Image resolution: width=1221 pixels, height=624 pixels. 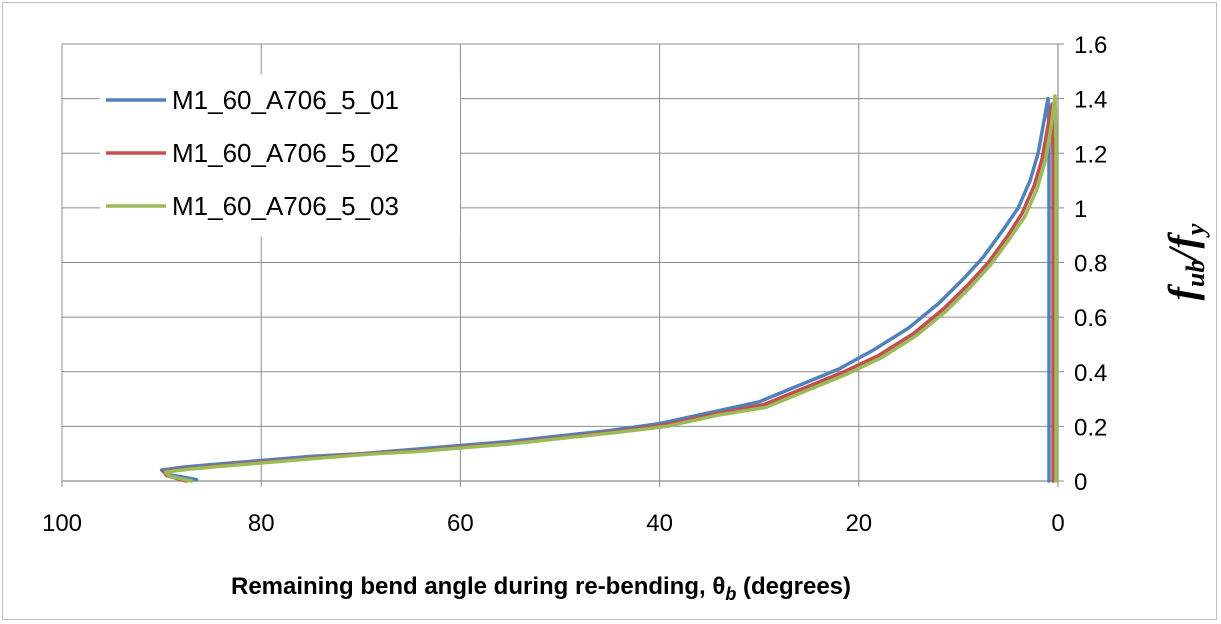 What do you see at coordinates (1057, 523) in the screenshot?
I see `x-tick-label: 0` at bounding box center [1057, 523].